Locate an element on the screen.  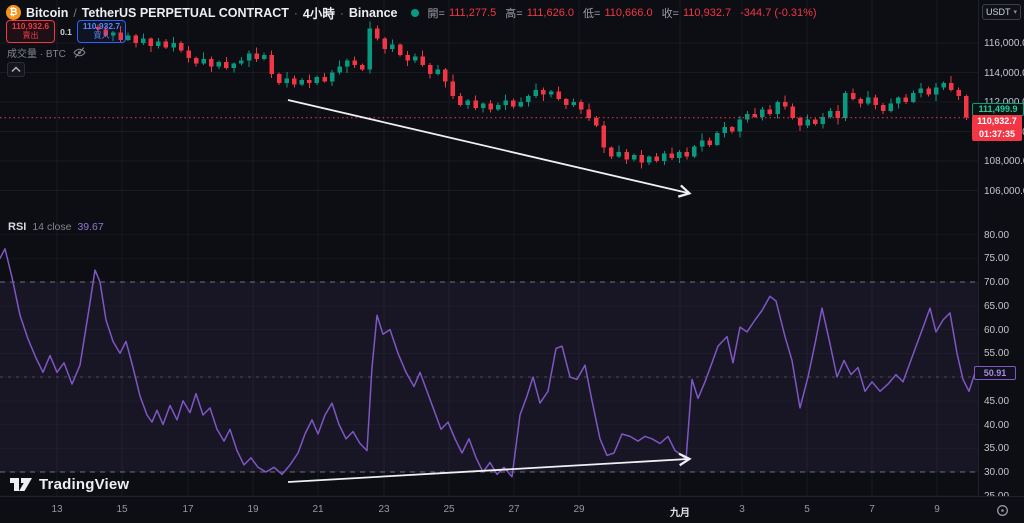
price-axis-label: 114,000.0 is located at coordinates (1004, 73).